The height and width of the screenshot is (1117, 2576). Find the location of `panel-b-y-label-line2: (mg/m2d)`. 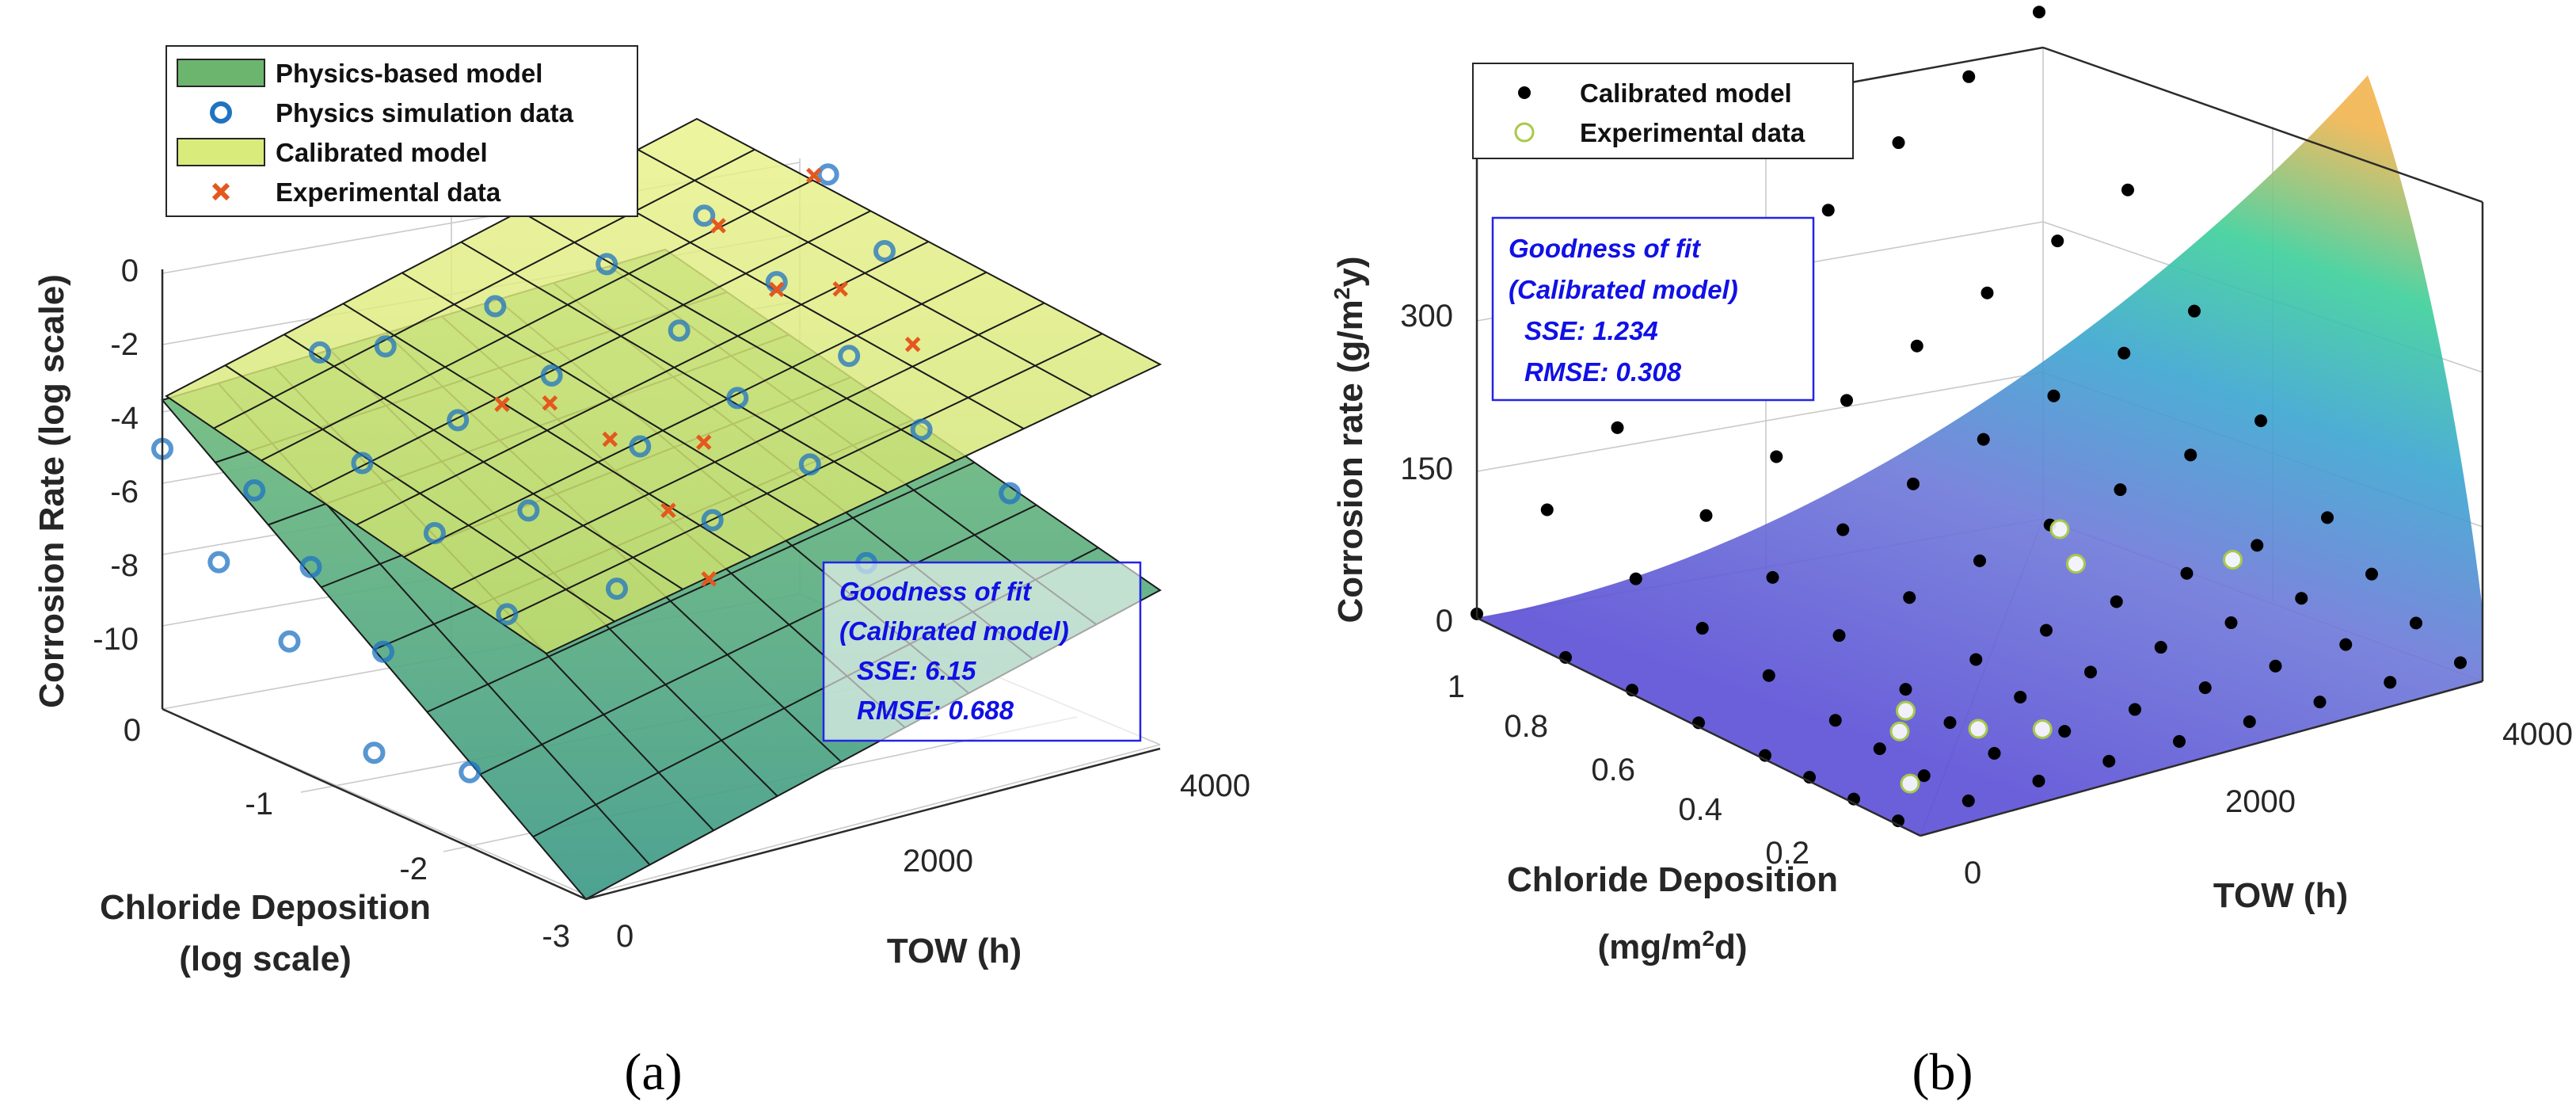

panel-b-y-label-line2: (mg/m2d) is located at coordinates (1672, 946).